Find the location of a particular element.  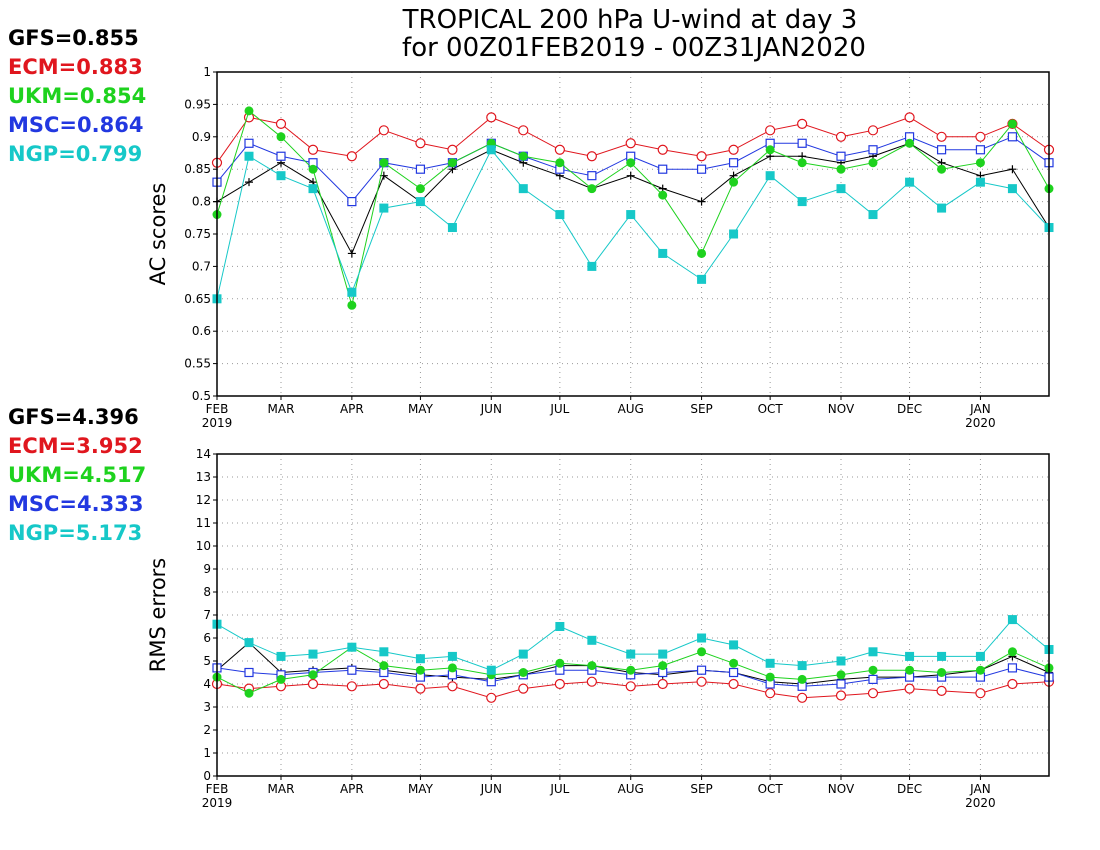

rms-xtick-label: JUL is located at coordinates (559, 789).